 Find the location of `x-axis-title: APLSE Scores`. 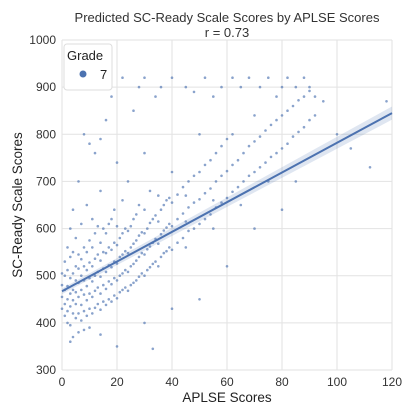

x-axis-title: APLSE Scores is located at coordinates (227, 397).